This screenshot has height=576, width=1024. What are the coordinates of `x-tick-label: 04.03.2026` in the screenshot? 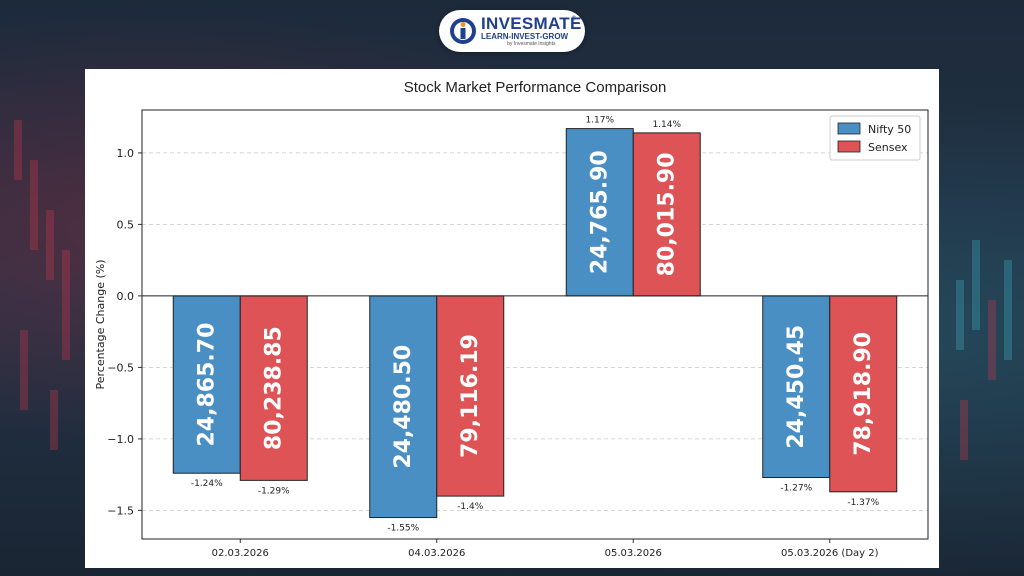 It's located at (436, 553).